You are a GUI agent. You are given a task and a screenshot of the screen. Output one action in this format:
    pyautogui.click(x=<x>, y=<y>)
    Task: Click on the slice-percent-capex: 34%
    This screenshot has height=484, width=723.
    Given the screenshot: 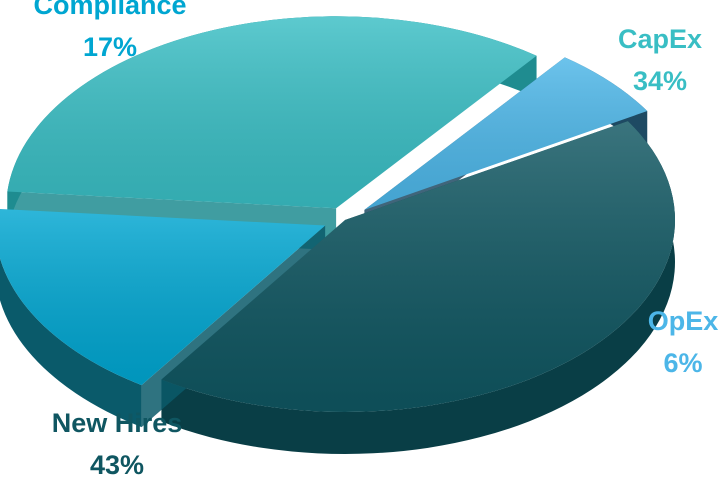 What is the action you would take?
    pyautogui.click(x=660, y=81)
    